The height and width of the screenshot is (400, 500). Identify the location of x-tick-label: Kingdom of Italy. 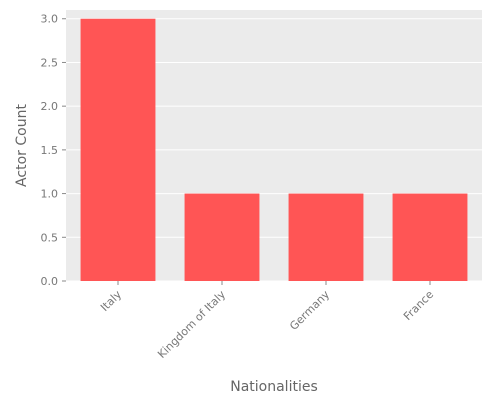
(191, 324).